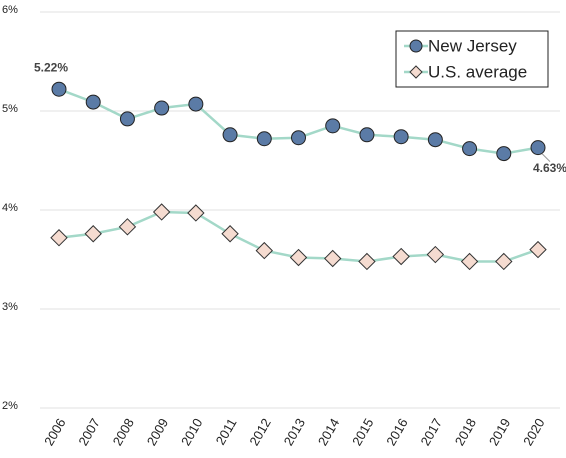 The image size is (566, 458). What do you see at coordinates (546, 157) in the screenshot?
I see `label-leader` at bounding box center [546, 157].